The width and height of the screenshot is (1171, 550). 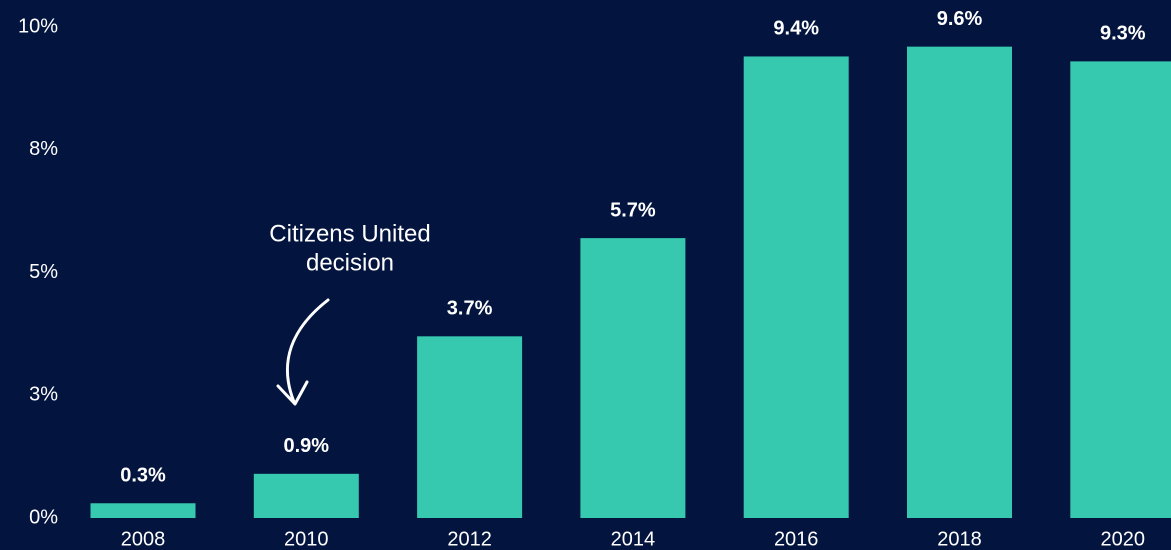 I want to click on value-label: 9.3%, so click(x=1123, y=34).